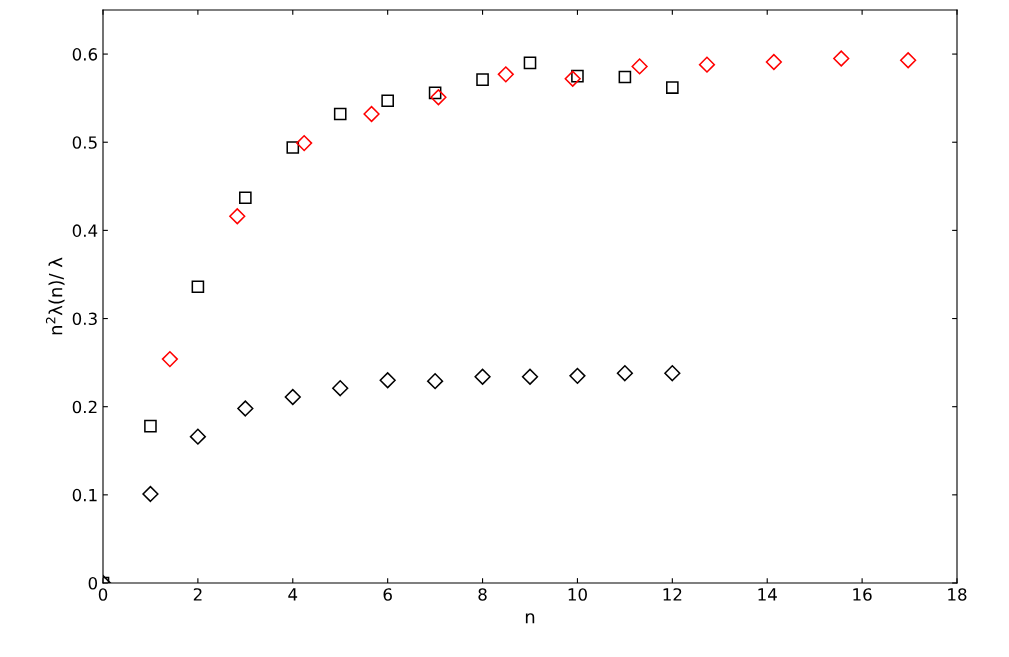 This screenshot has height=657, width=1009. I want to click on y-tick-label: 0.2, so click(84, 407).